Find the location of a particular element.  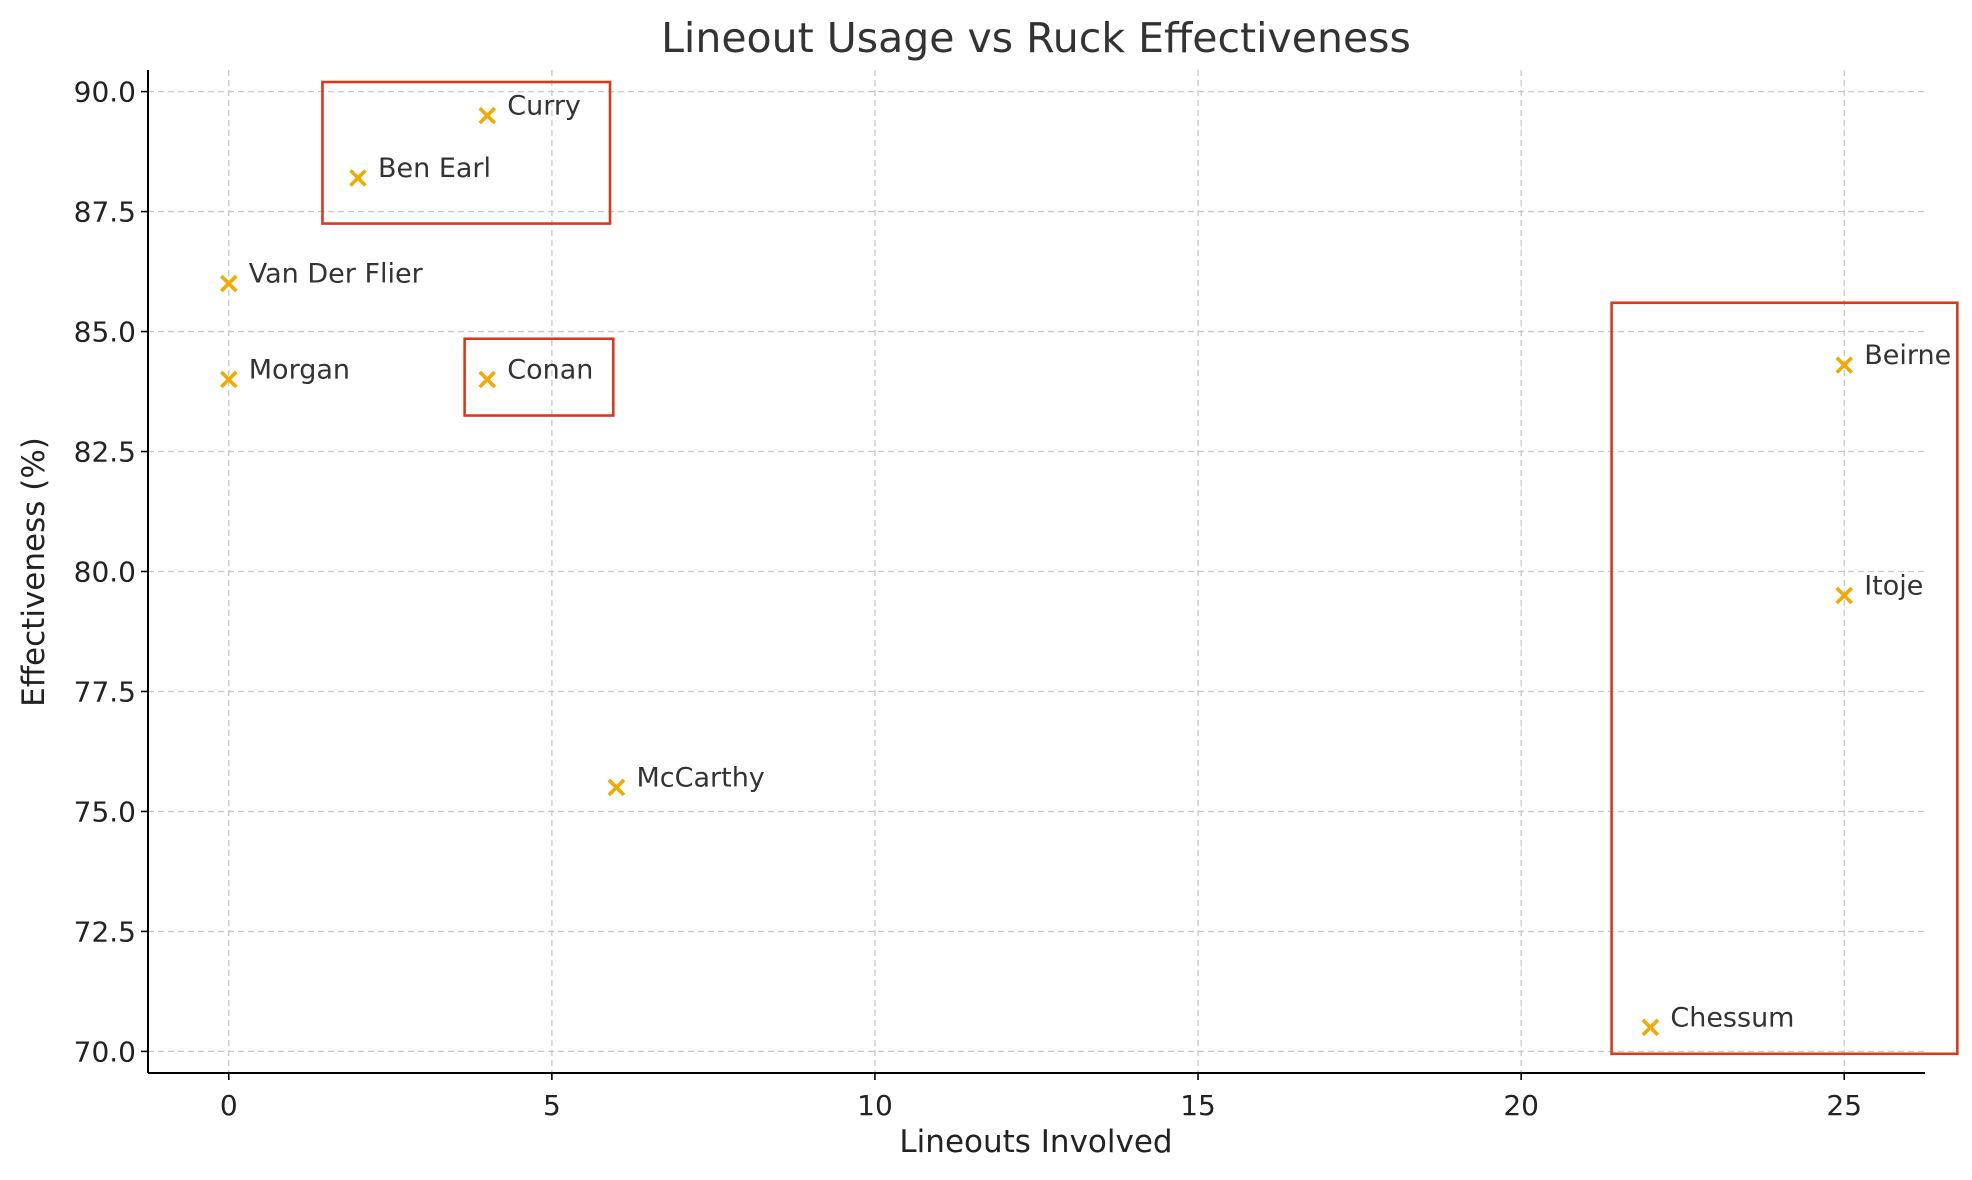

y-tick-label: 85.0 is located at coordinates (105, 332).